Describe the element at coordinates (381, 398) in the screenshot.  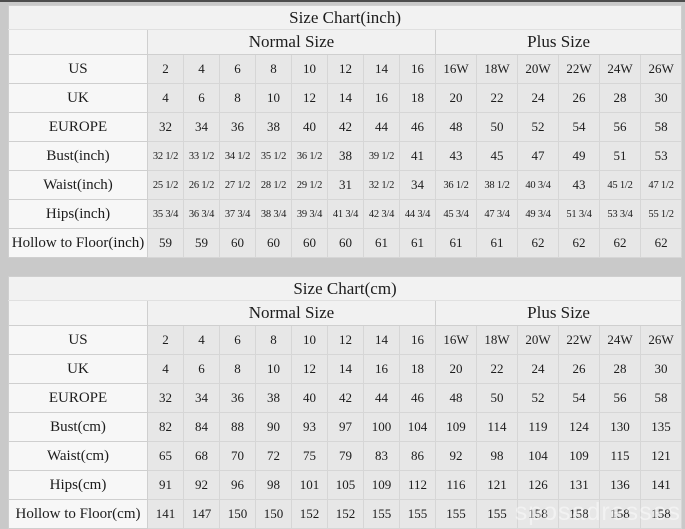
I see `data-cell: 44` at that location.